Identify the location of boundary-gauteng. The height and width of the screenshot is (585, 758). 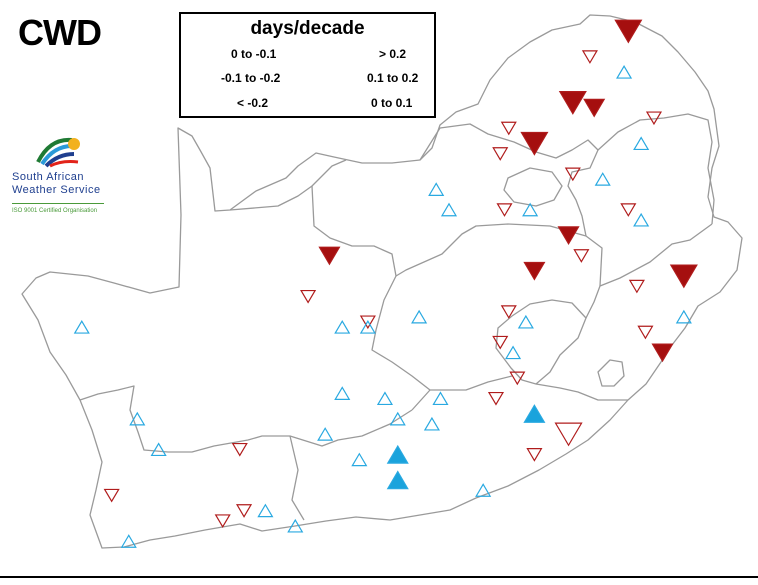
(533, 187).